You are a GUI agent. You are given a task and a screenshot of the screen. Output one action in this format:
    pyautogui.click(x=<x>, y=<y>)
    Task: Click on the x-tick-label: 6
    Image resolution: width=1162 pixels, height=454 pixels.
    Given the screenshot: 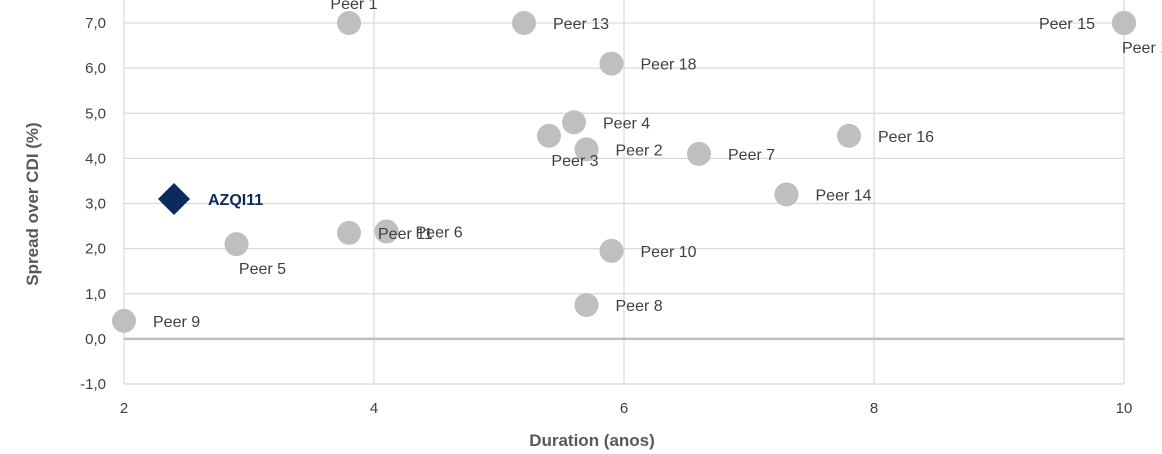 What is the action you would take?
    pyautogui.click(x=624, y=408)
    